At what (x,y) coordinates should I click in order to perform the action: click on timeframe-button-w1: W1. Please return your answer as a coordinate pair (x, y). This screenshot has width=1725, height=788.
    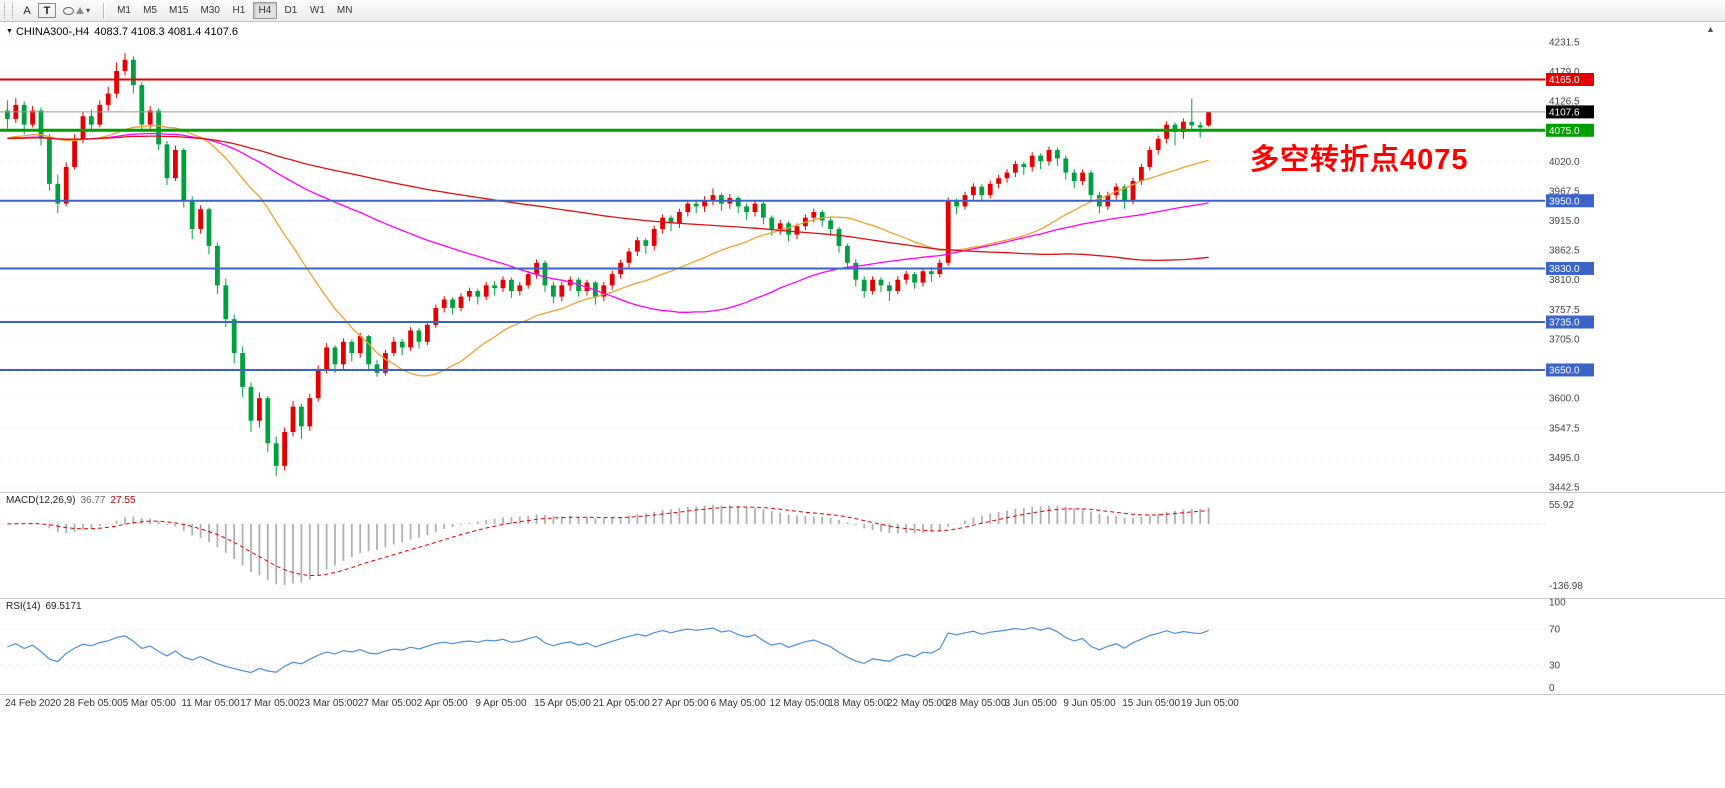
    Looking at the image, I should click on (317, 10).